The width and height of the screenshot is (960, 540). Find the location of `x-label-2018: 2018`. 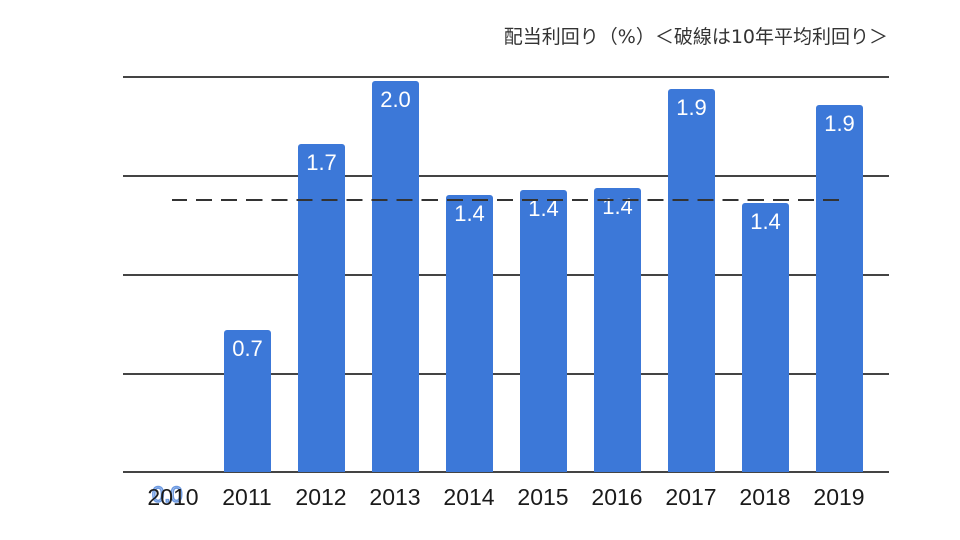

x-label-2018: 2018 is located at coordinates (765, 497).